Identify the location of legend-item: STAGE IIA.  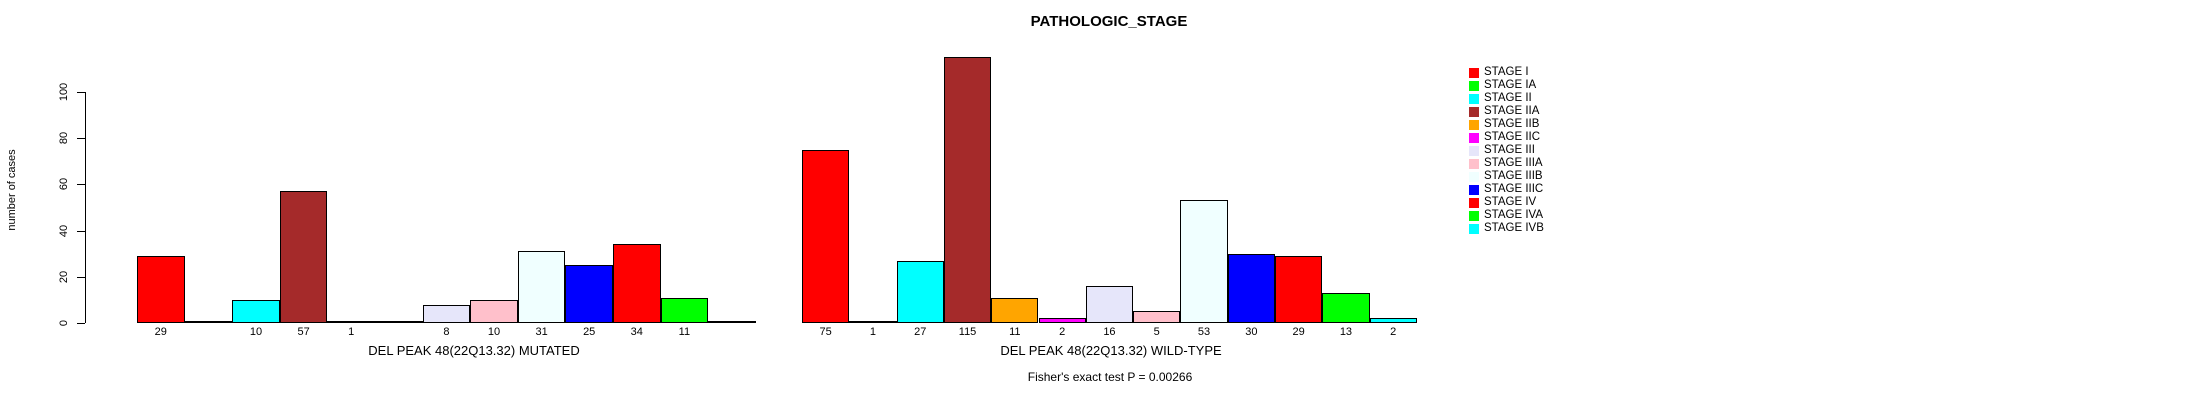
(1506, 111).